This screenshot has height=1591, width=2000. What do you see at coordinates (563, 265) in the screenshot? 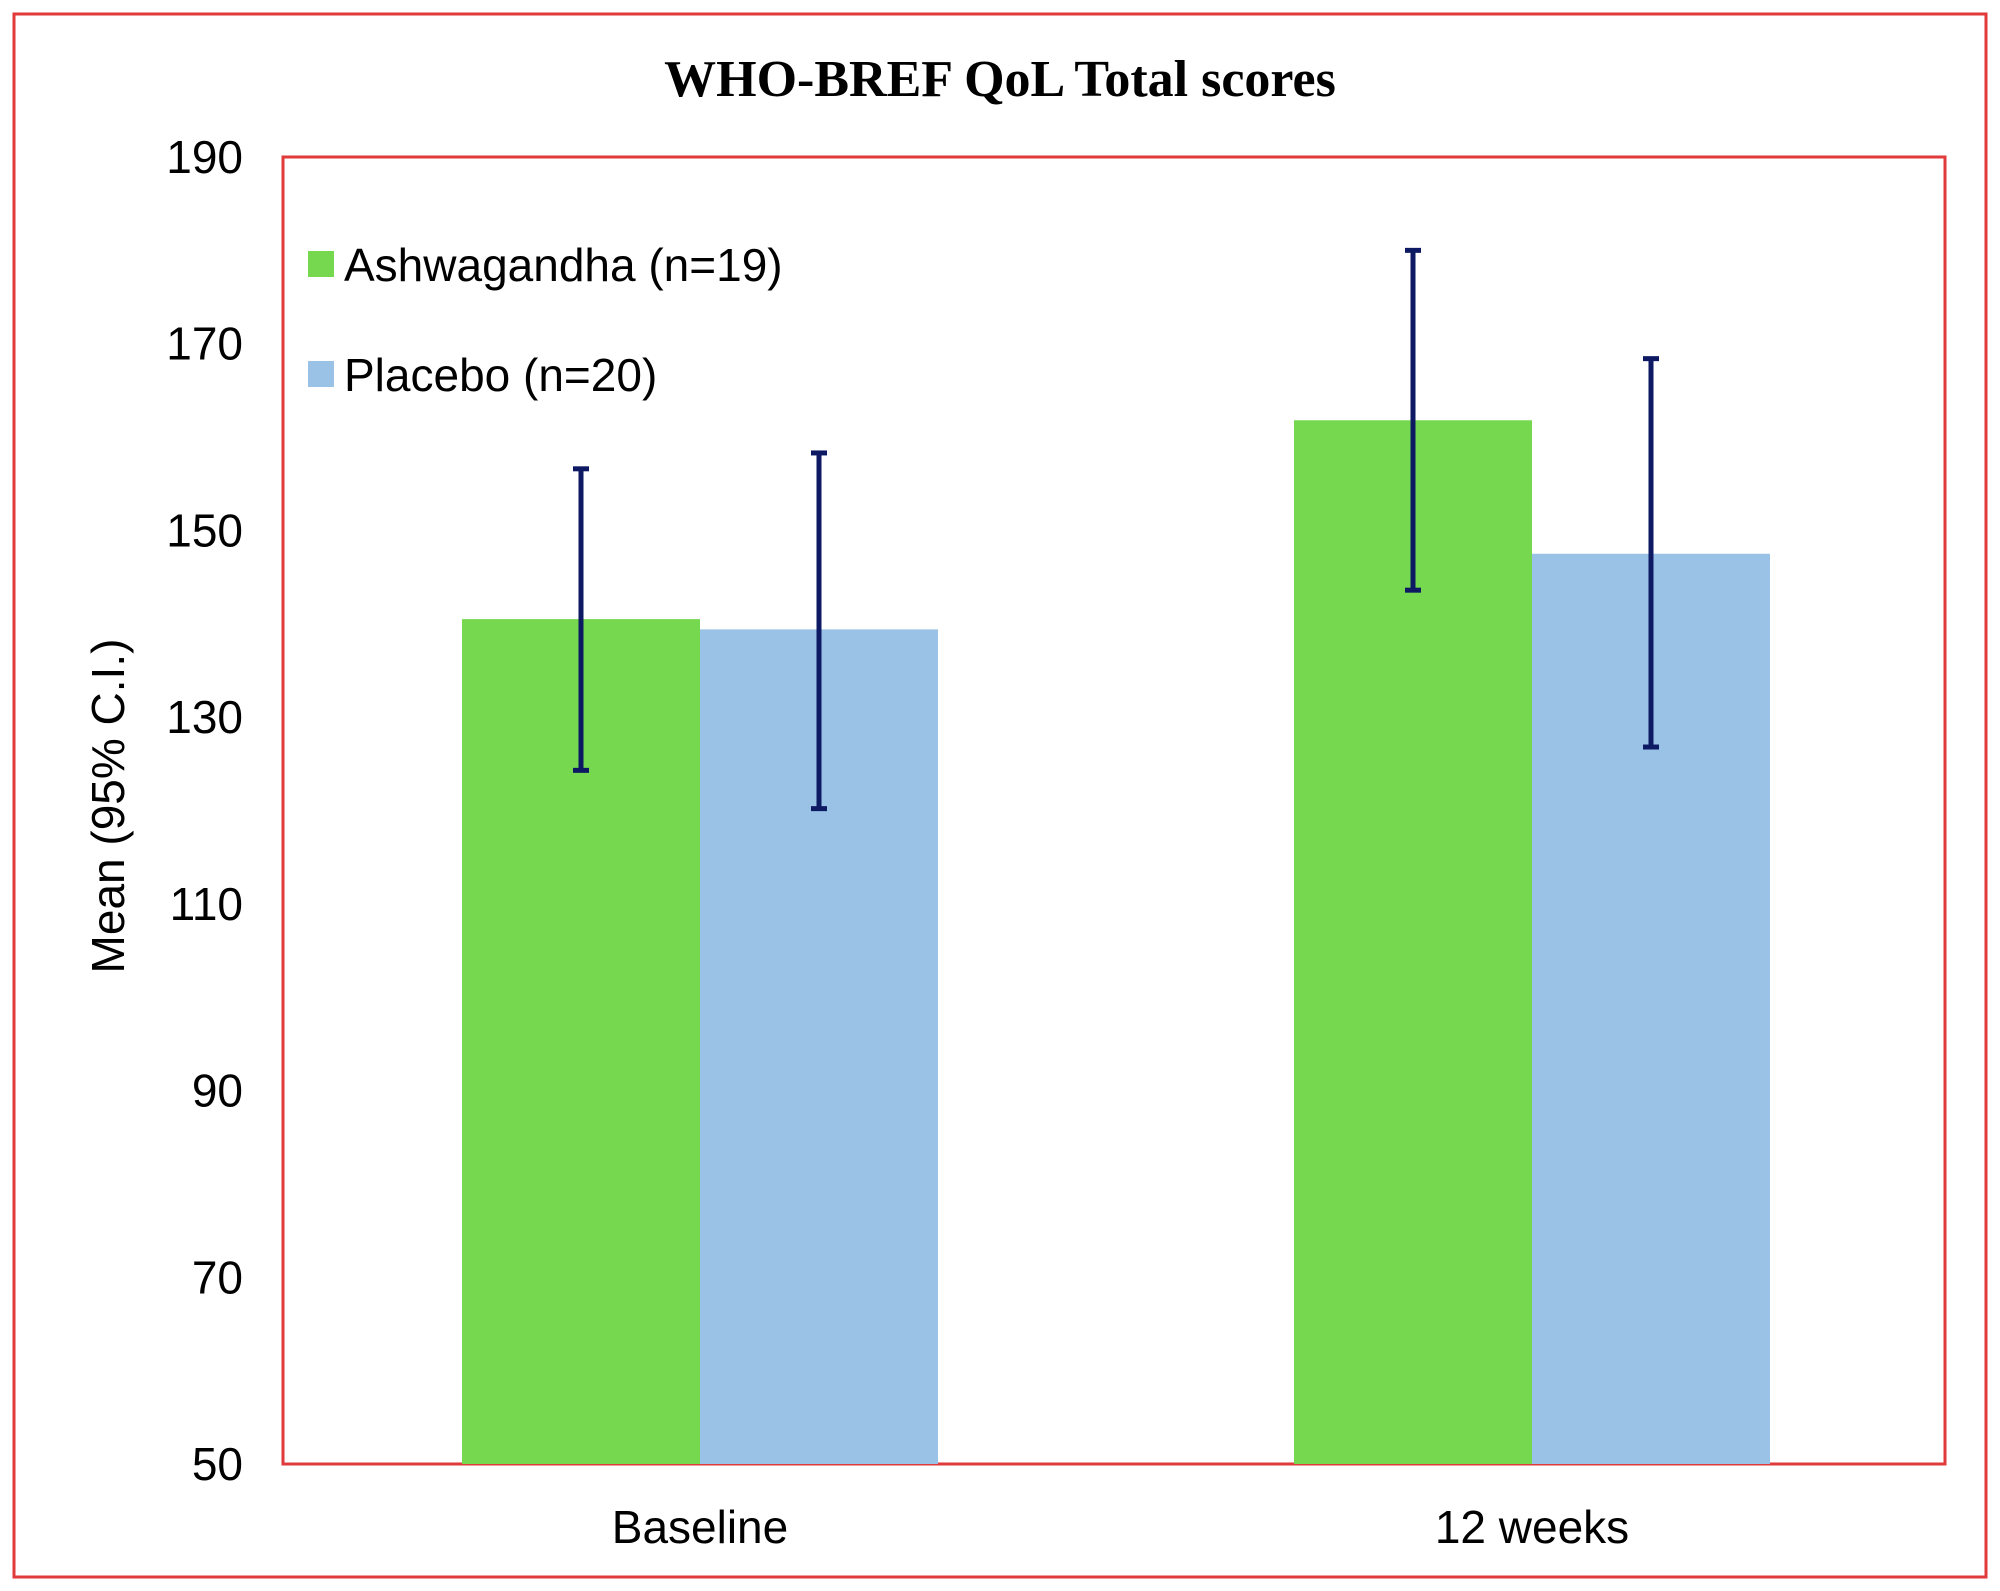
I see `legend-label: Ashwagandha (n=19)` at bounding box center [563, 265].